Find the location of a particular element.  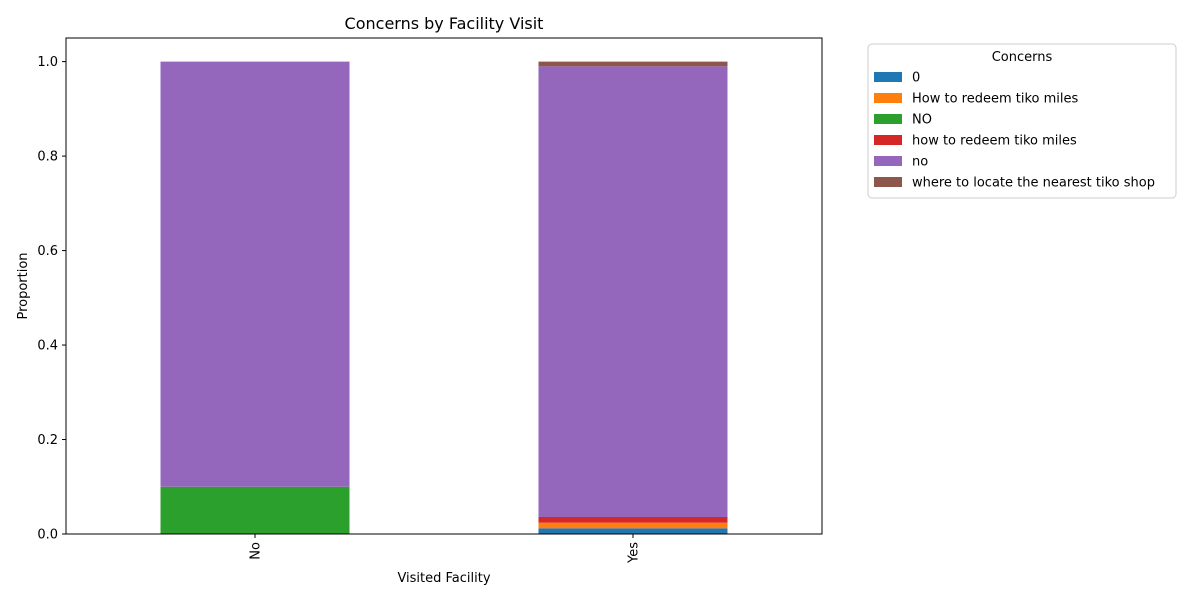

chart-title: Concerns by Facility Visit is located at coordinates (444, 23).